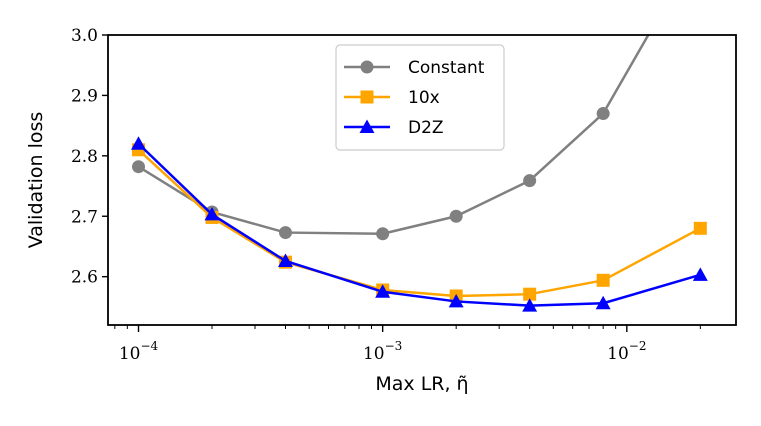  I want to click on legend-label: Constant, so click(446, 68).